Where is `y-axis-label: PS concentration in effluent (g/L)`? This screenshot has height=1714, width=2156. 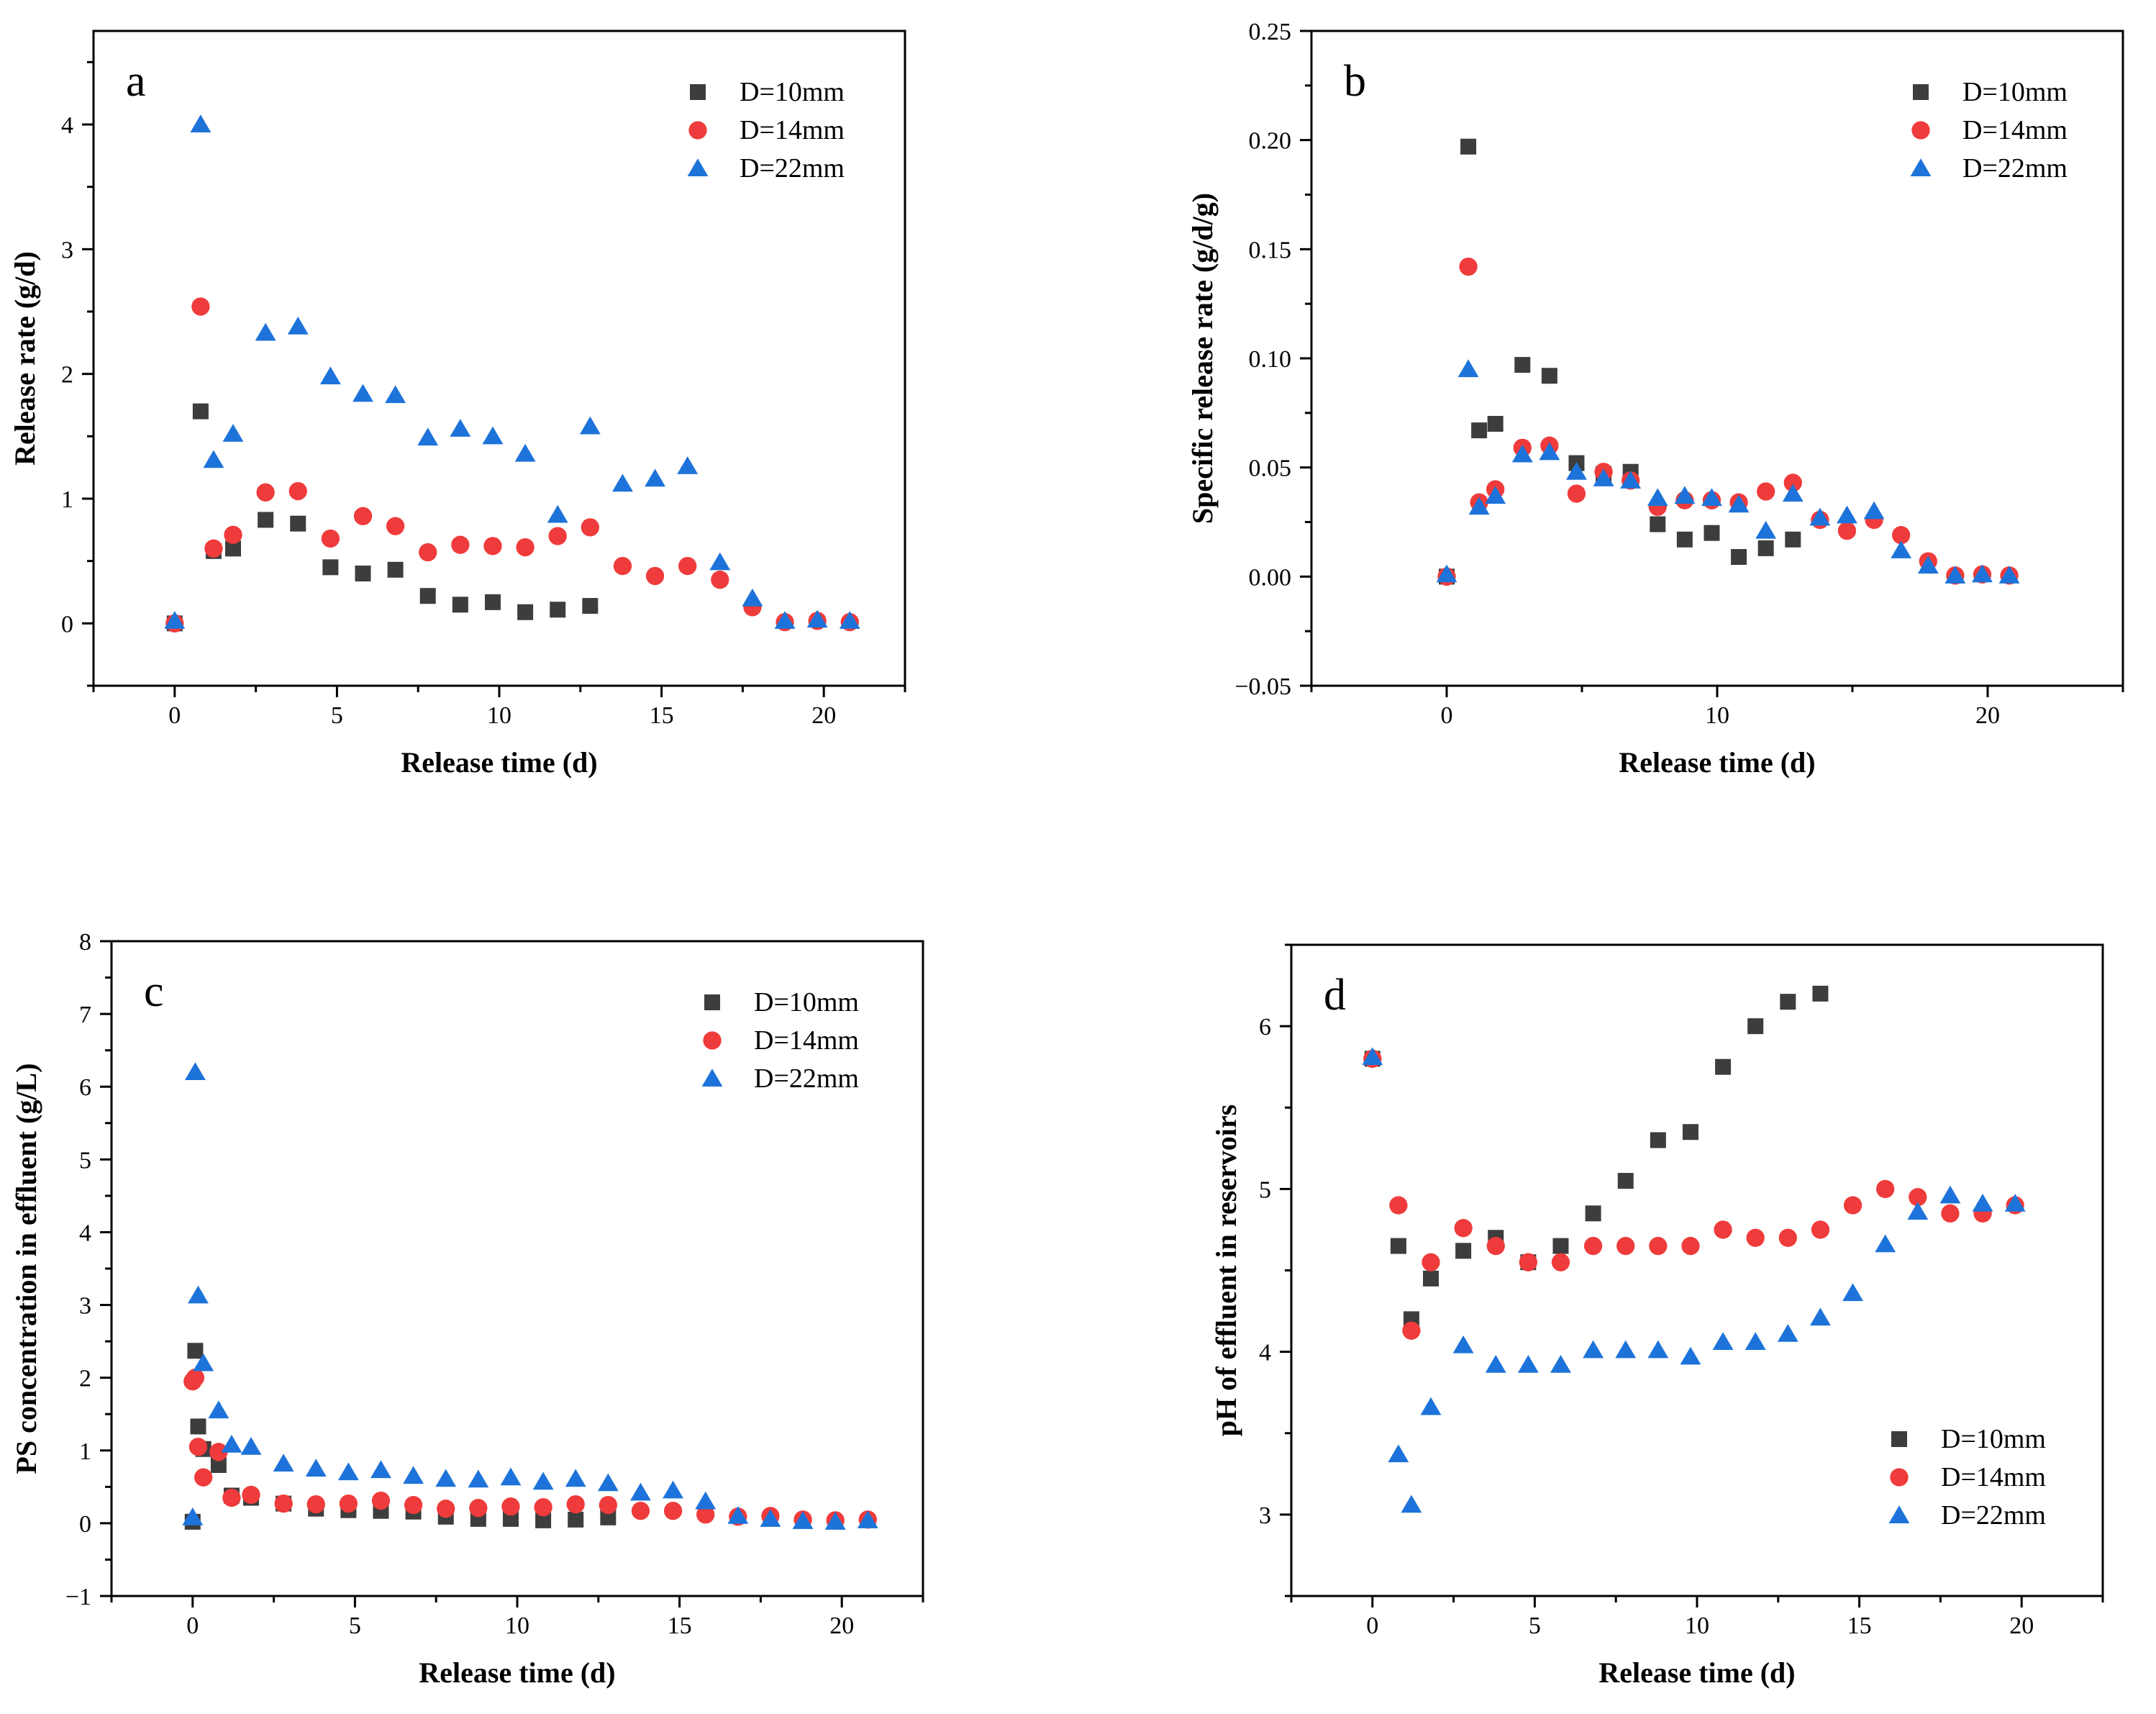 y-axis-label: PS concentration in effluent (g/L) is located at coordinates (26, 1268).